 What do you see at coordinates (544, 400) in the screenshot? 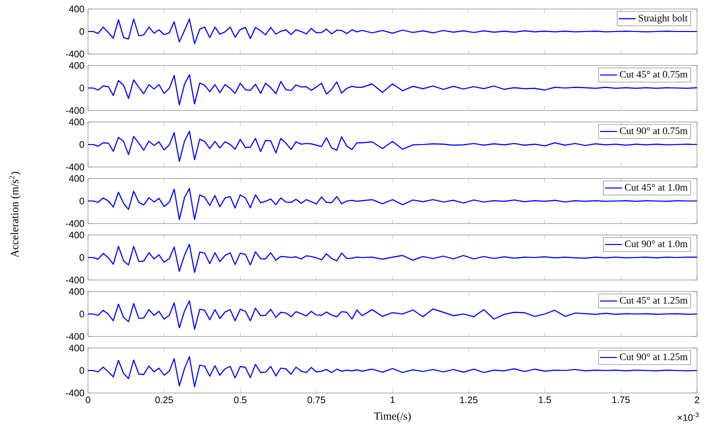
I see `x-tick-label: 1.5` at bounding box center [544, 400].